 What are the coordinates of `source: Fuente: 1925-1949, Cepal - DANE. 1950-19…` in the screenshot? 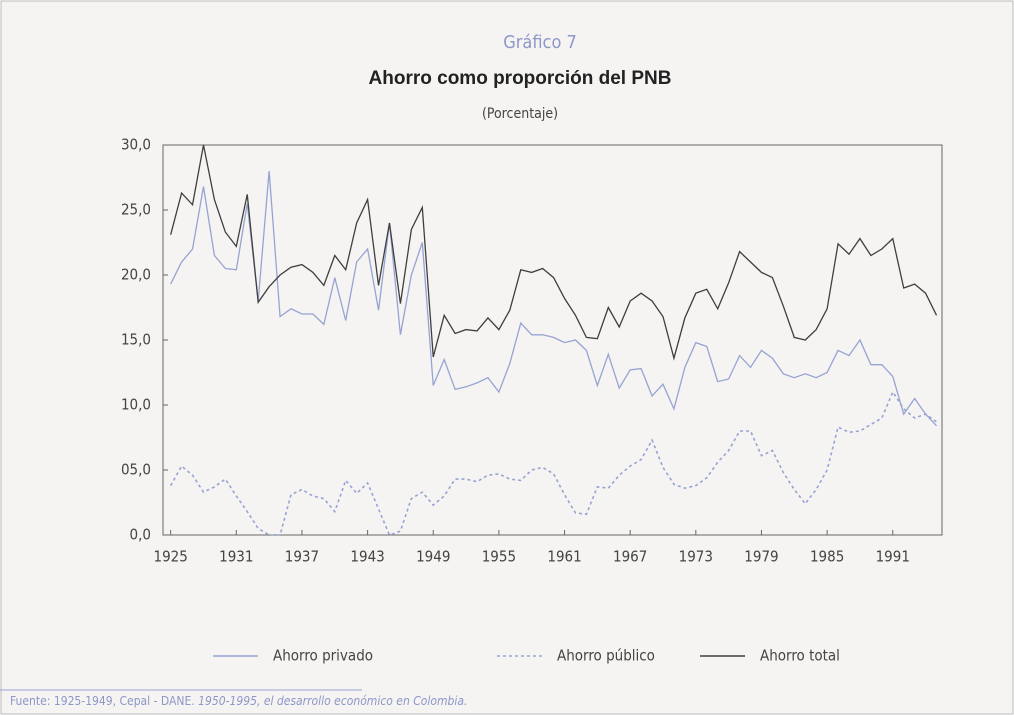 It's located at (238, 701).